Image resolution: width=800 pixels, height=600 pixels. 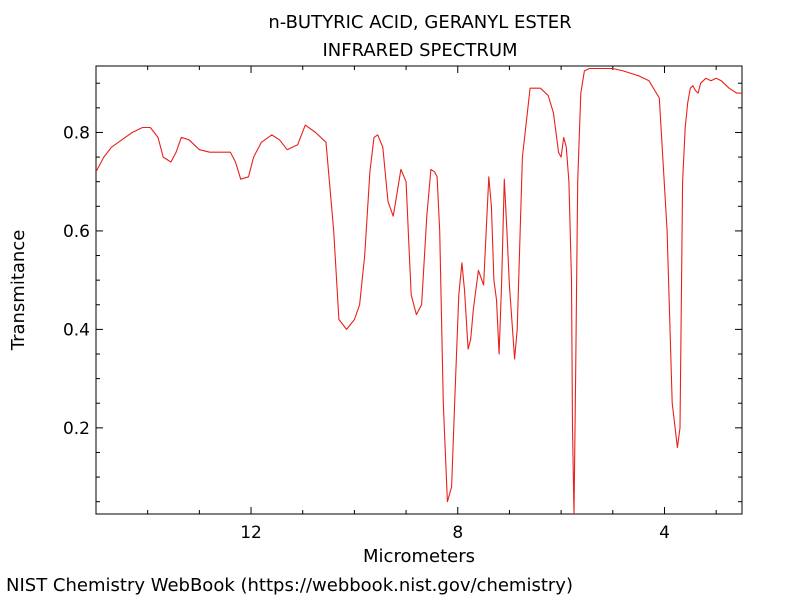 What do you see at coordinates (457, 533) in the screenshot?
I see `x-tick-label: 8` at bounding box center [457, 533].